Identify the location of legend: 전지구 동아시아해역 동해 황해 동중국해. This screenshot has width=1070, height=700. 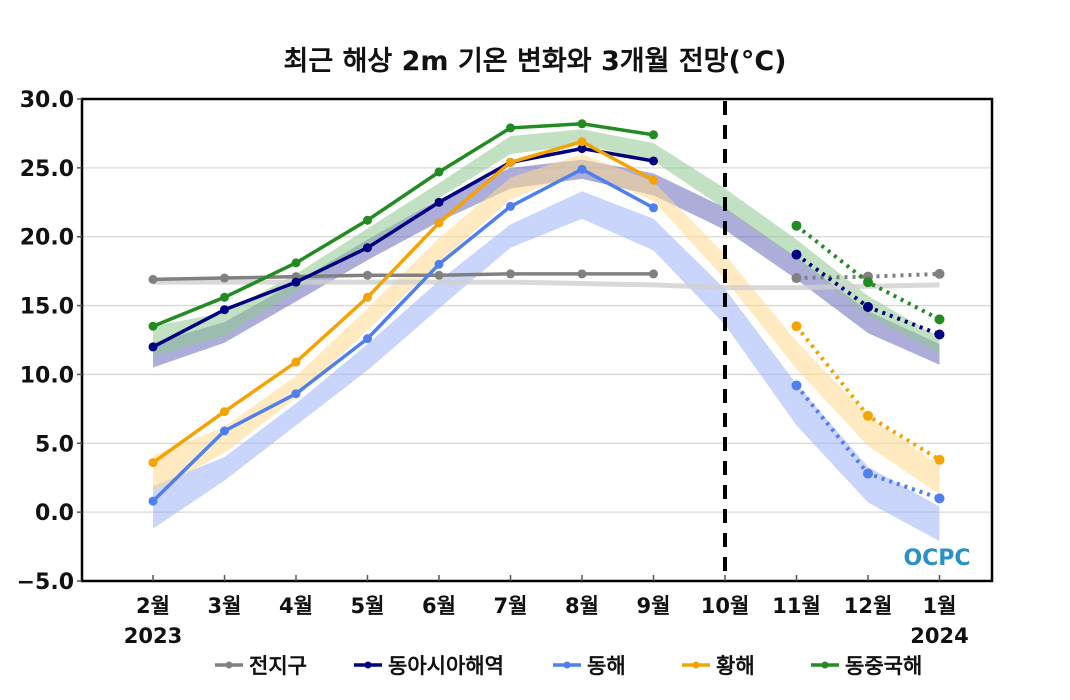
(568, 666).